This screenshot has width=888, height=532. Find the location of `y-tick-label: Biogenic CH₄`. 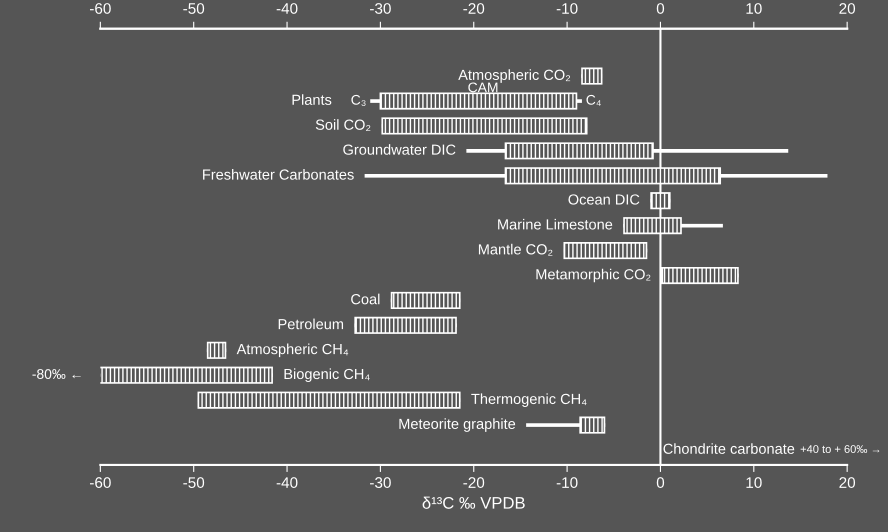

y-tick-label: Biogenic CH₄ is located at coordinates (327, 375).